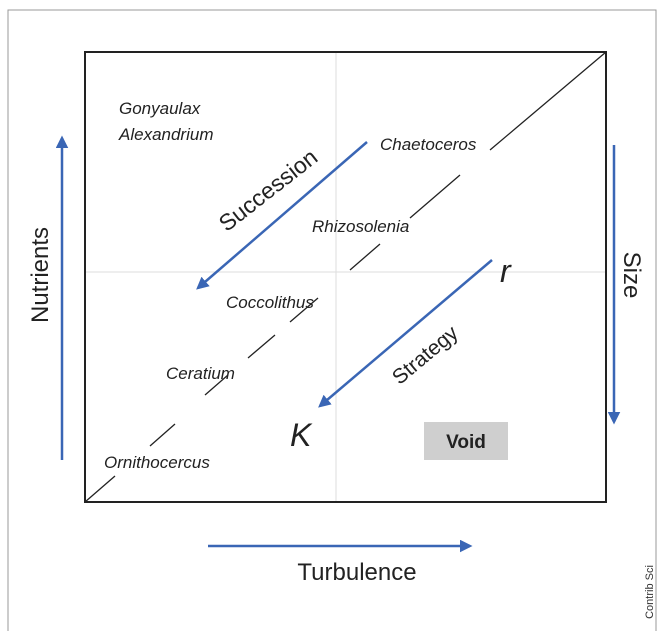 This screenshot has height=631, width=660. I want to click on turbulence-label: Turbulence, so click(356, 572).